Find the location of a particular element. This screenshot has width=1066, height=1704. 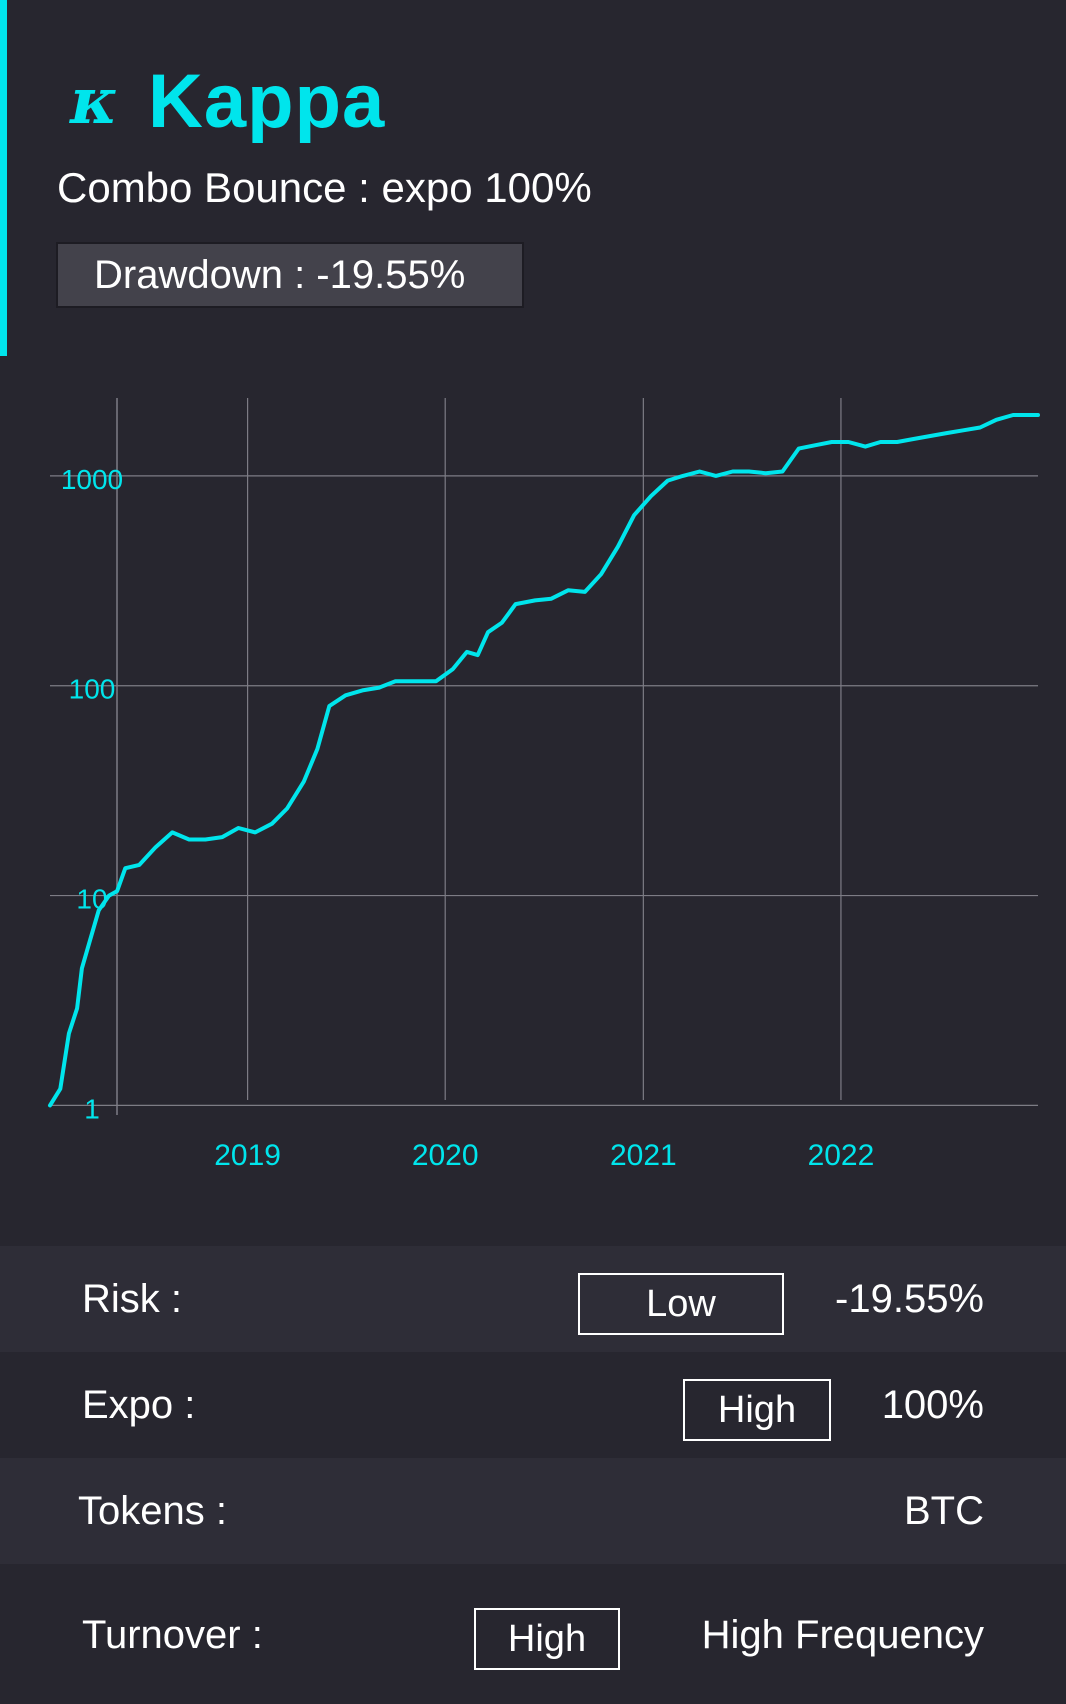

accent-bar is located at coordinates (3, 178).